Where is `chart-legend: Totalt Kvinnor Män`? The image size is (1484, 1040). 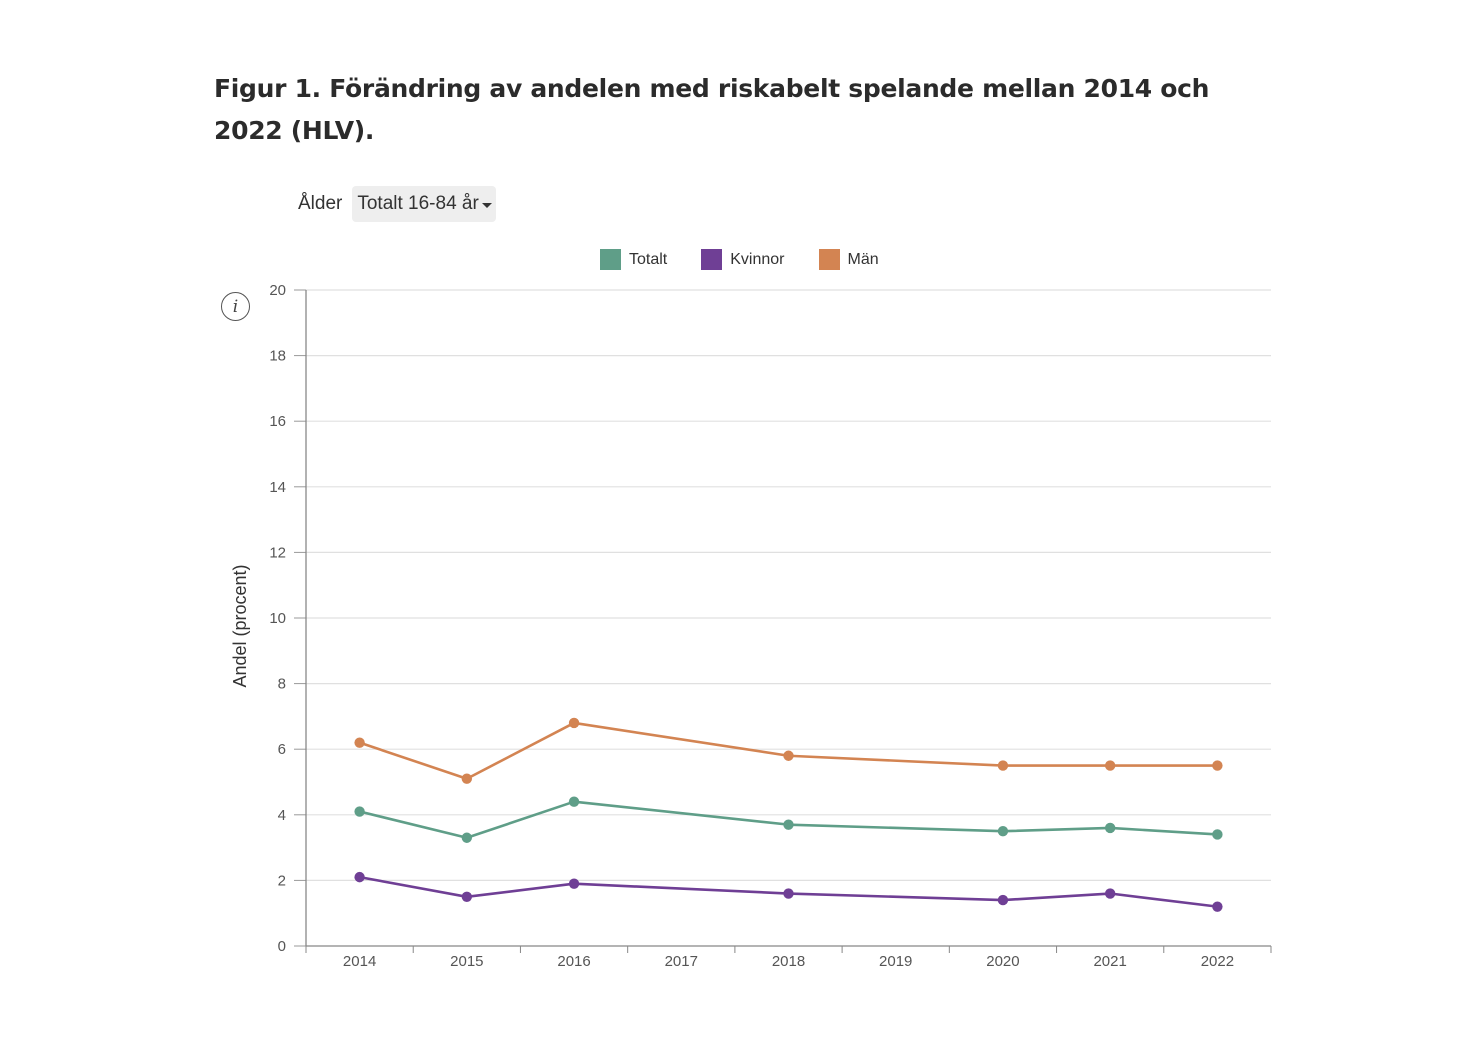
chart-legend: Totalt Kvinnor Män is located at coordinates (756, 259).